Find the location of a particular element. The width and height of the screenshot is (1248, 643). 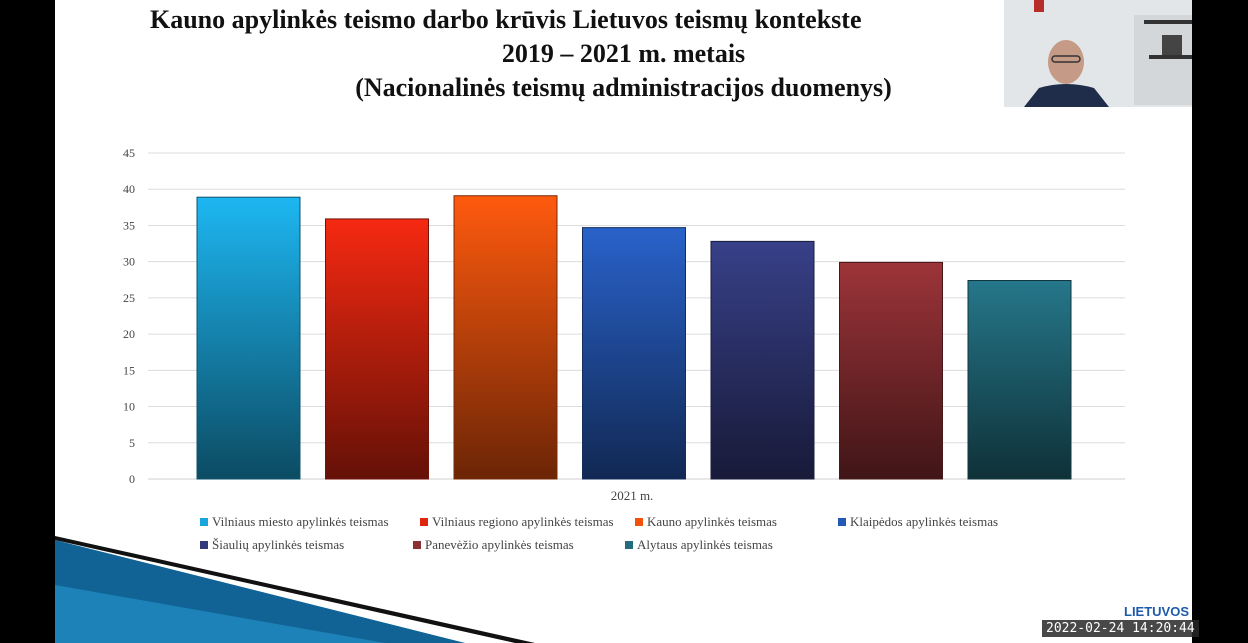

legend-label: Panevėžio apylinkės teismas is located at coordinates (499, 545).